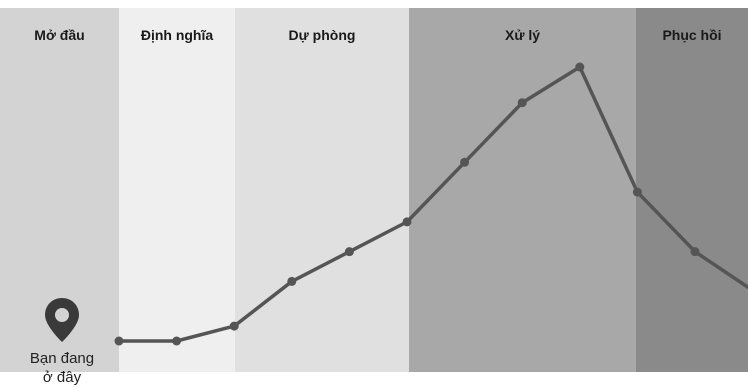 This screenshot has height=388, width=748. What do you see at coordinates (62, 358) in the screenshot?
I see `you-are-here-line1: Bạn đang` at bounding box center [62, 358].